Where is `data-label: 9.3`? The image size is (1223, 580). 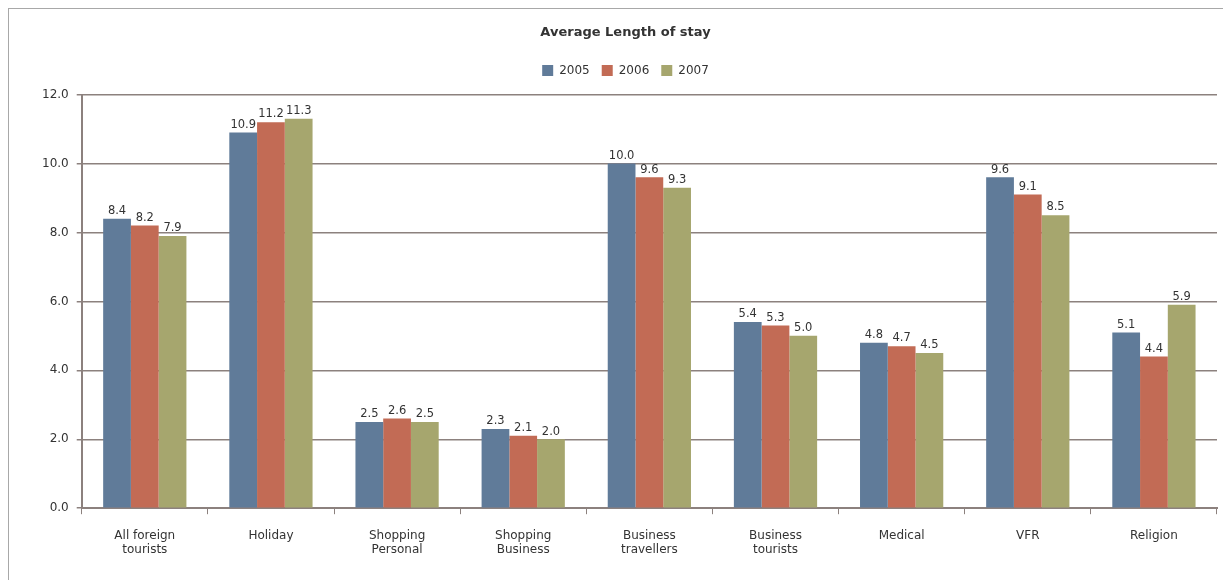
data-label: 9.3 is located at coordinates (677, 178).